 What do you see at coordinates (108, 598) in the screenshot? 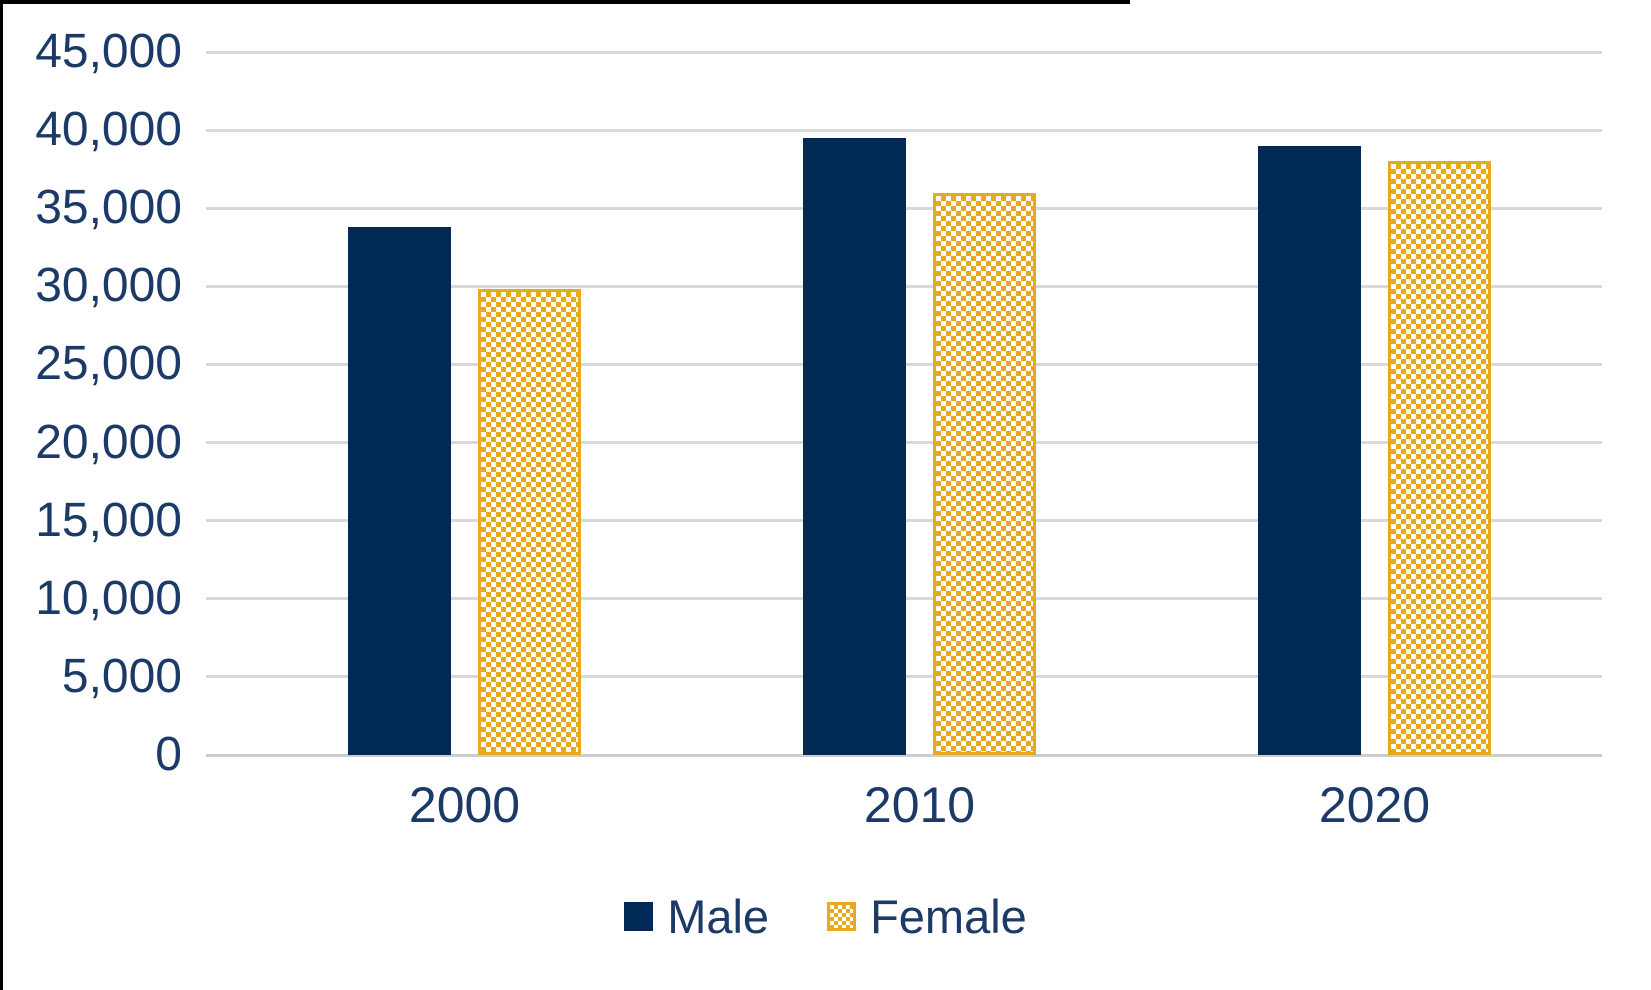
I see `y-tick-label: 10,000` at bounding box center [108, 598].